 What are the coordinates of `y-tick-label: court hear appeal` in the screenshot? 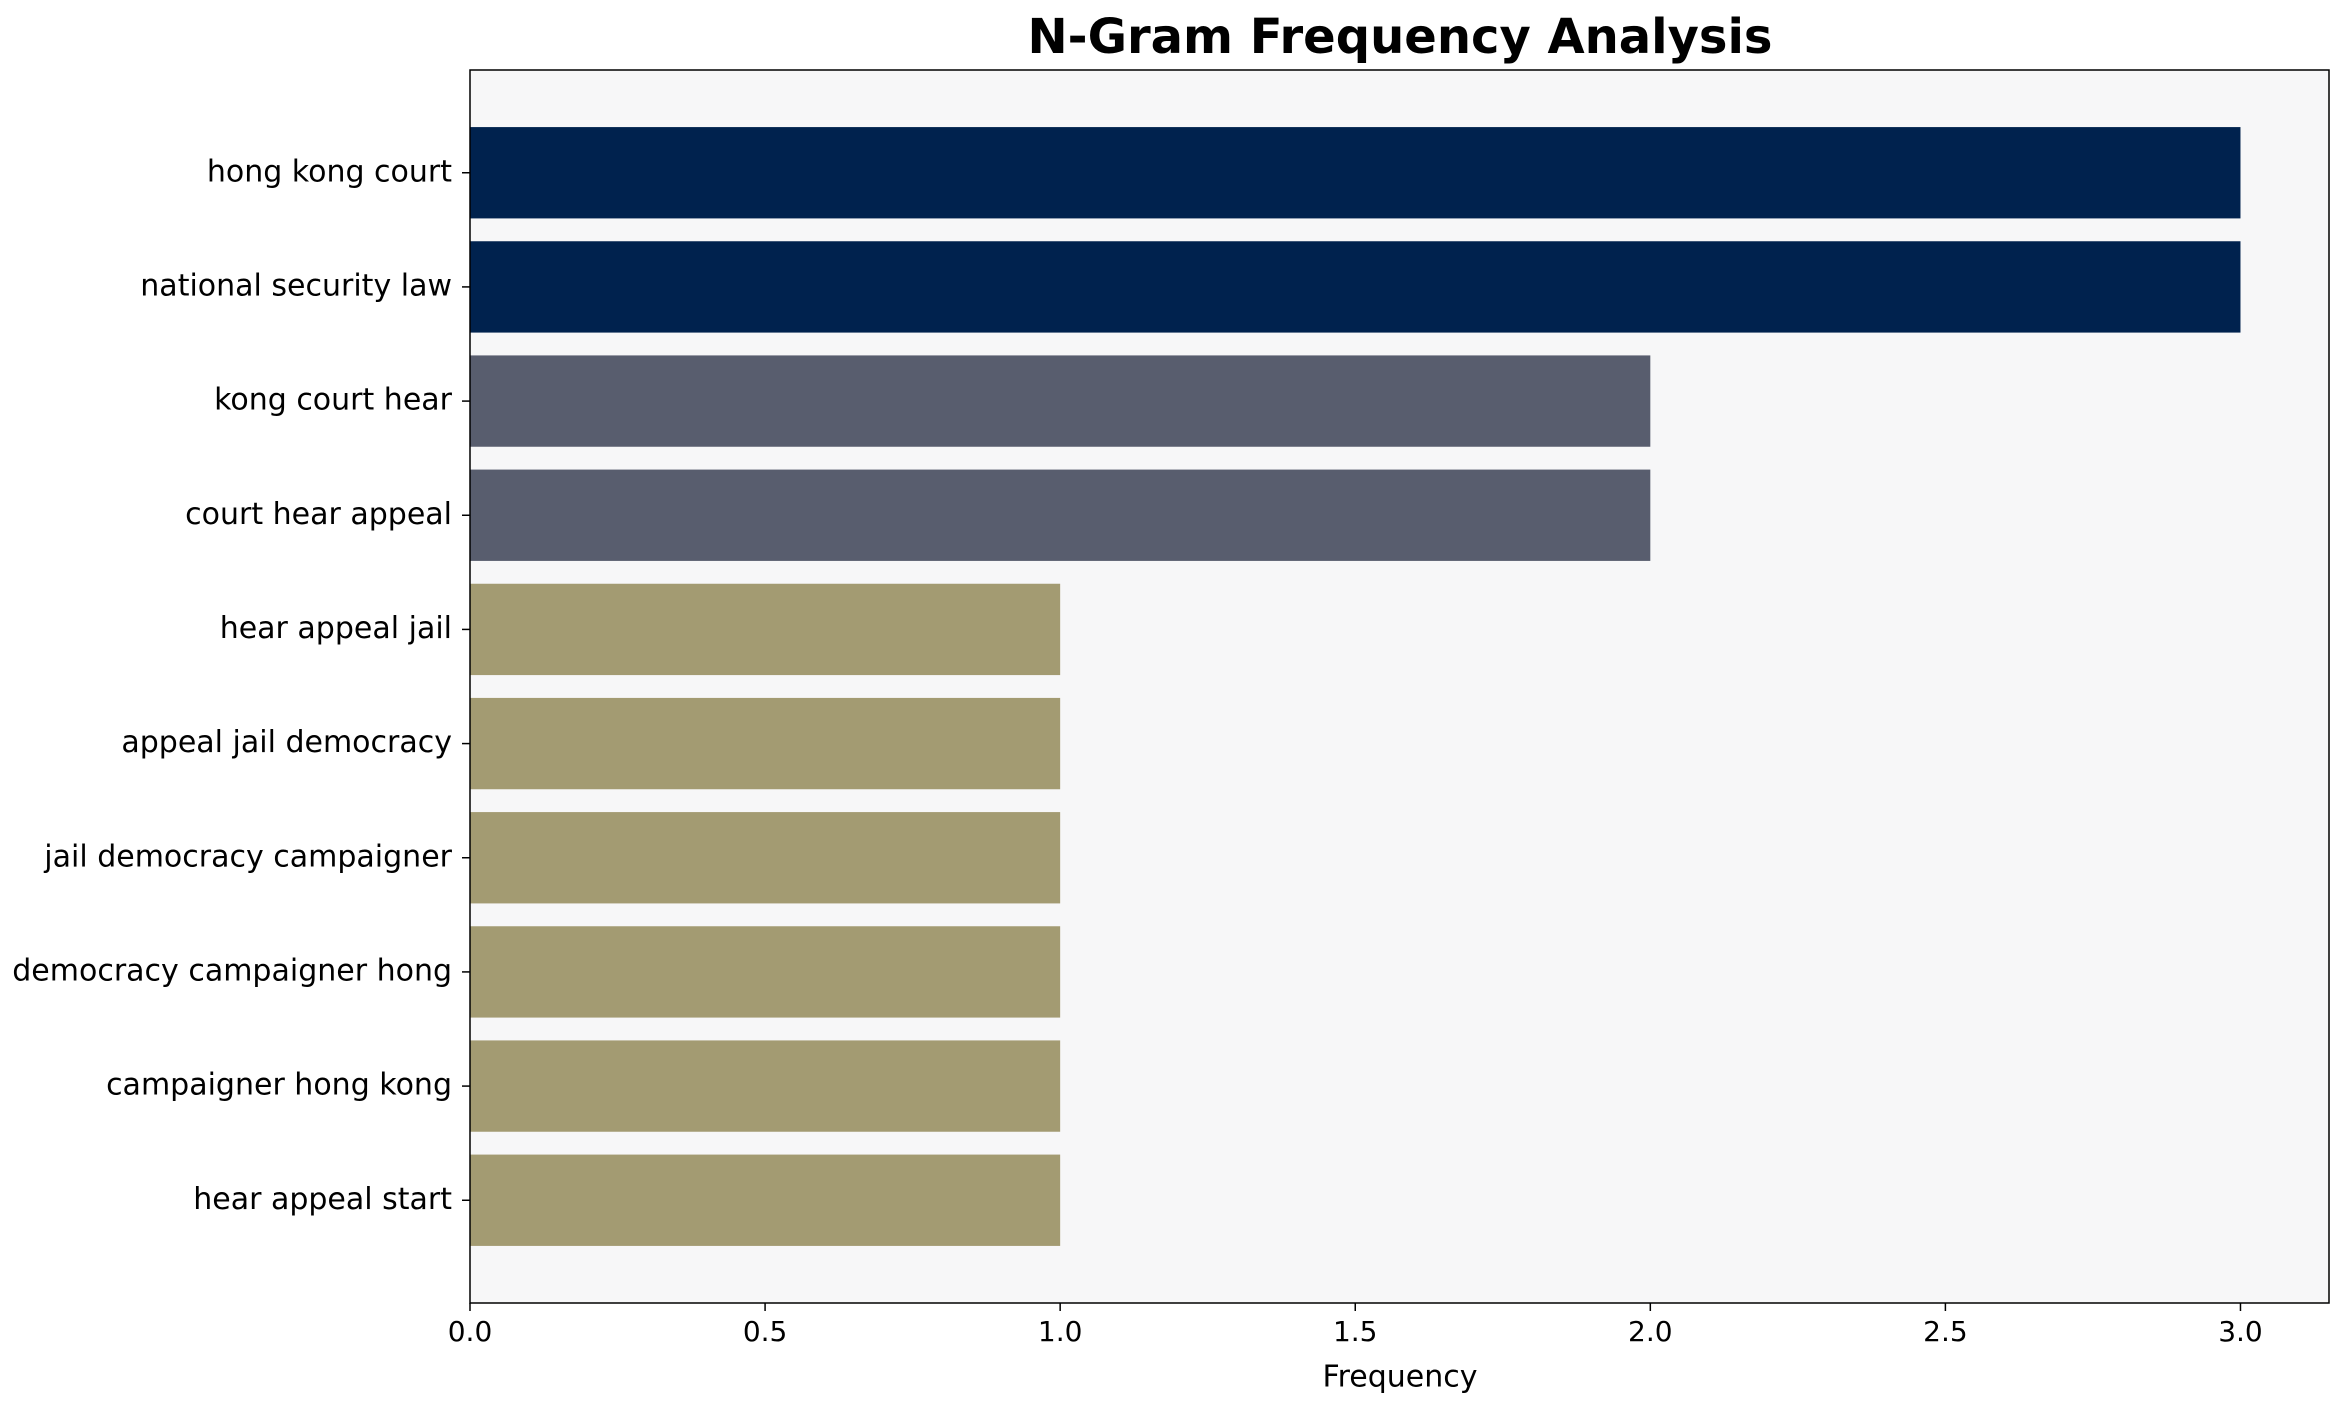 It's located at (318, 514).